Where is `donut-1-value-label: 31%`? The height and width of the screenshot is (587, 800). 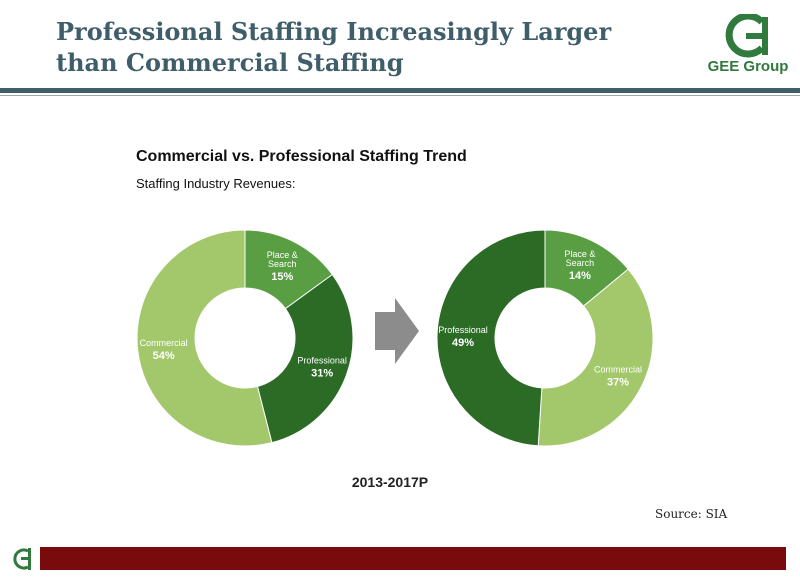 donut-1-value-label: 31% is located at coordinates (322, 373).